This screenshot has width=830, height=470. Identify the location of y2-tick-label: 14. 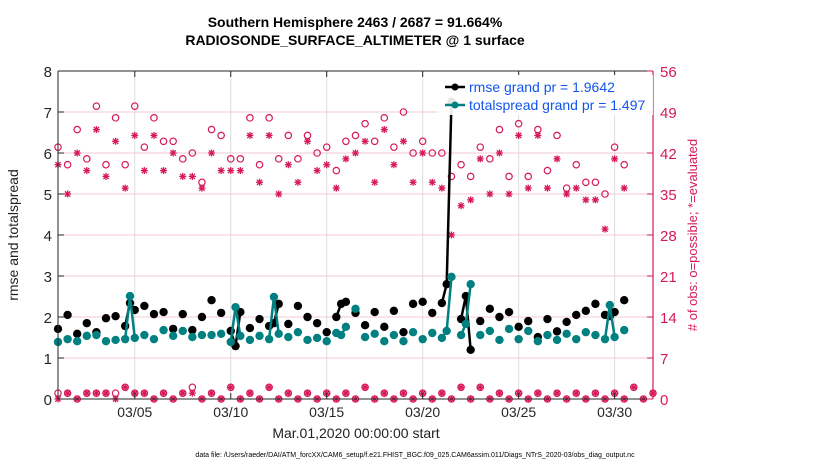
(668, 318).